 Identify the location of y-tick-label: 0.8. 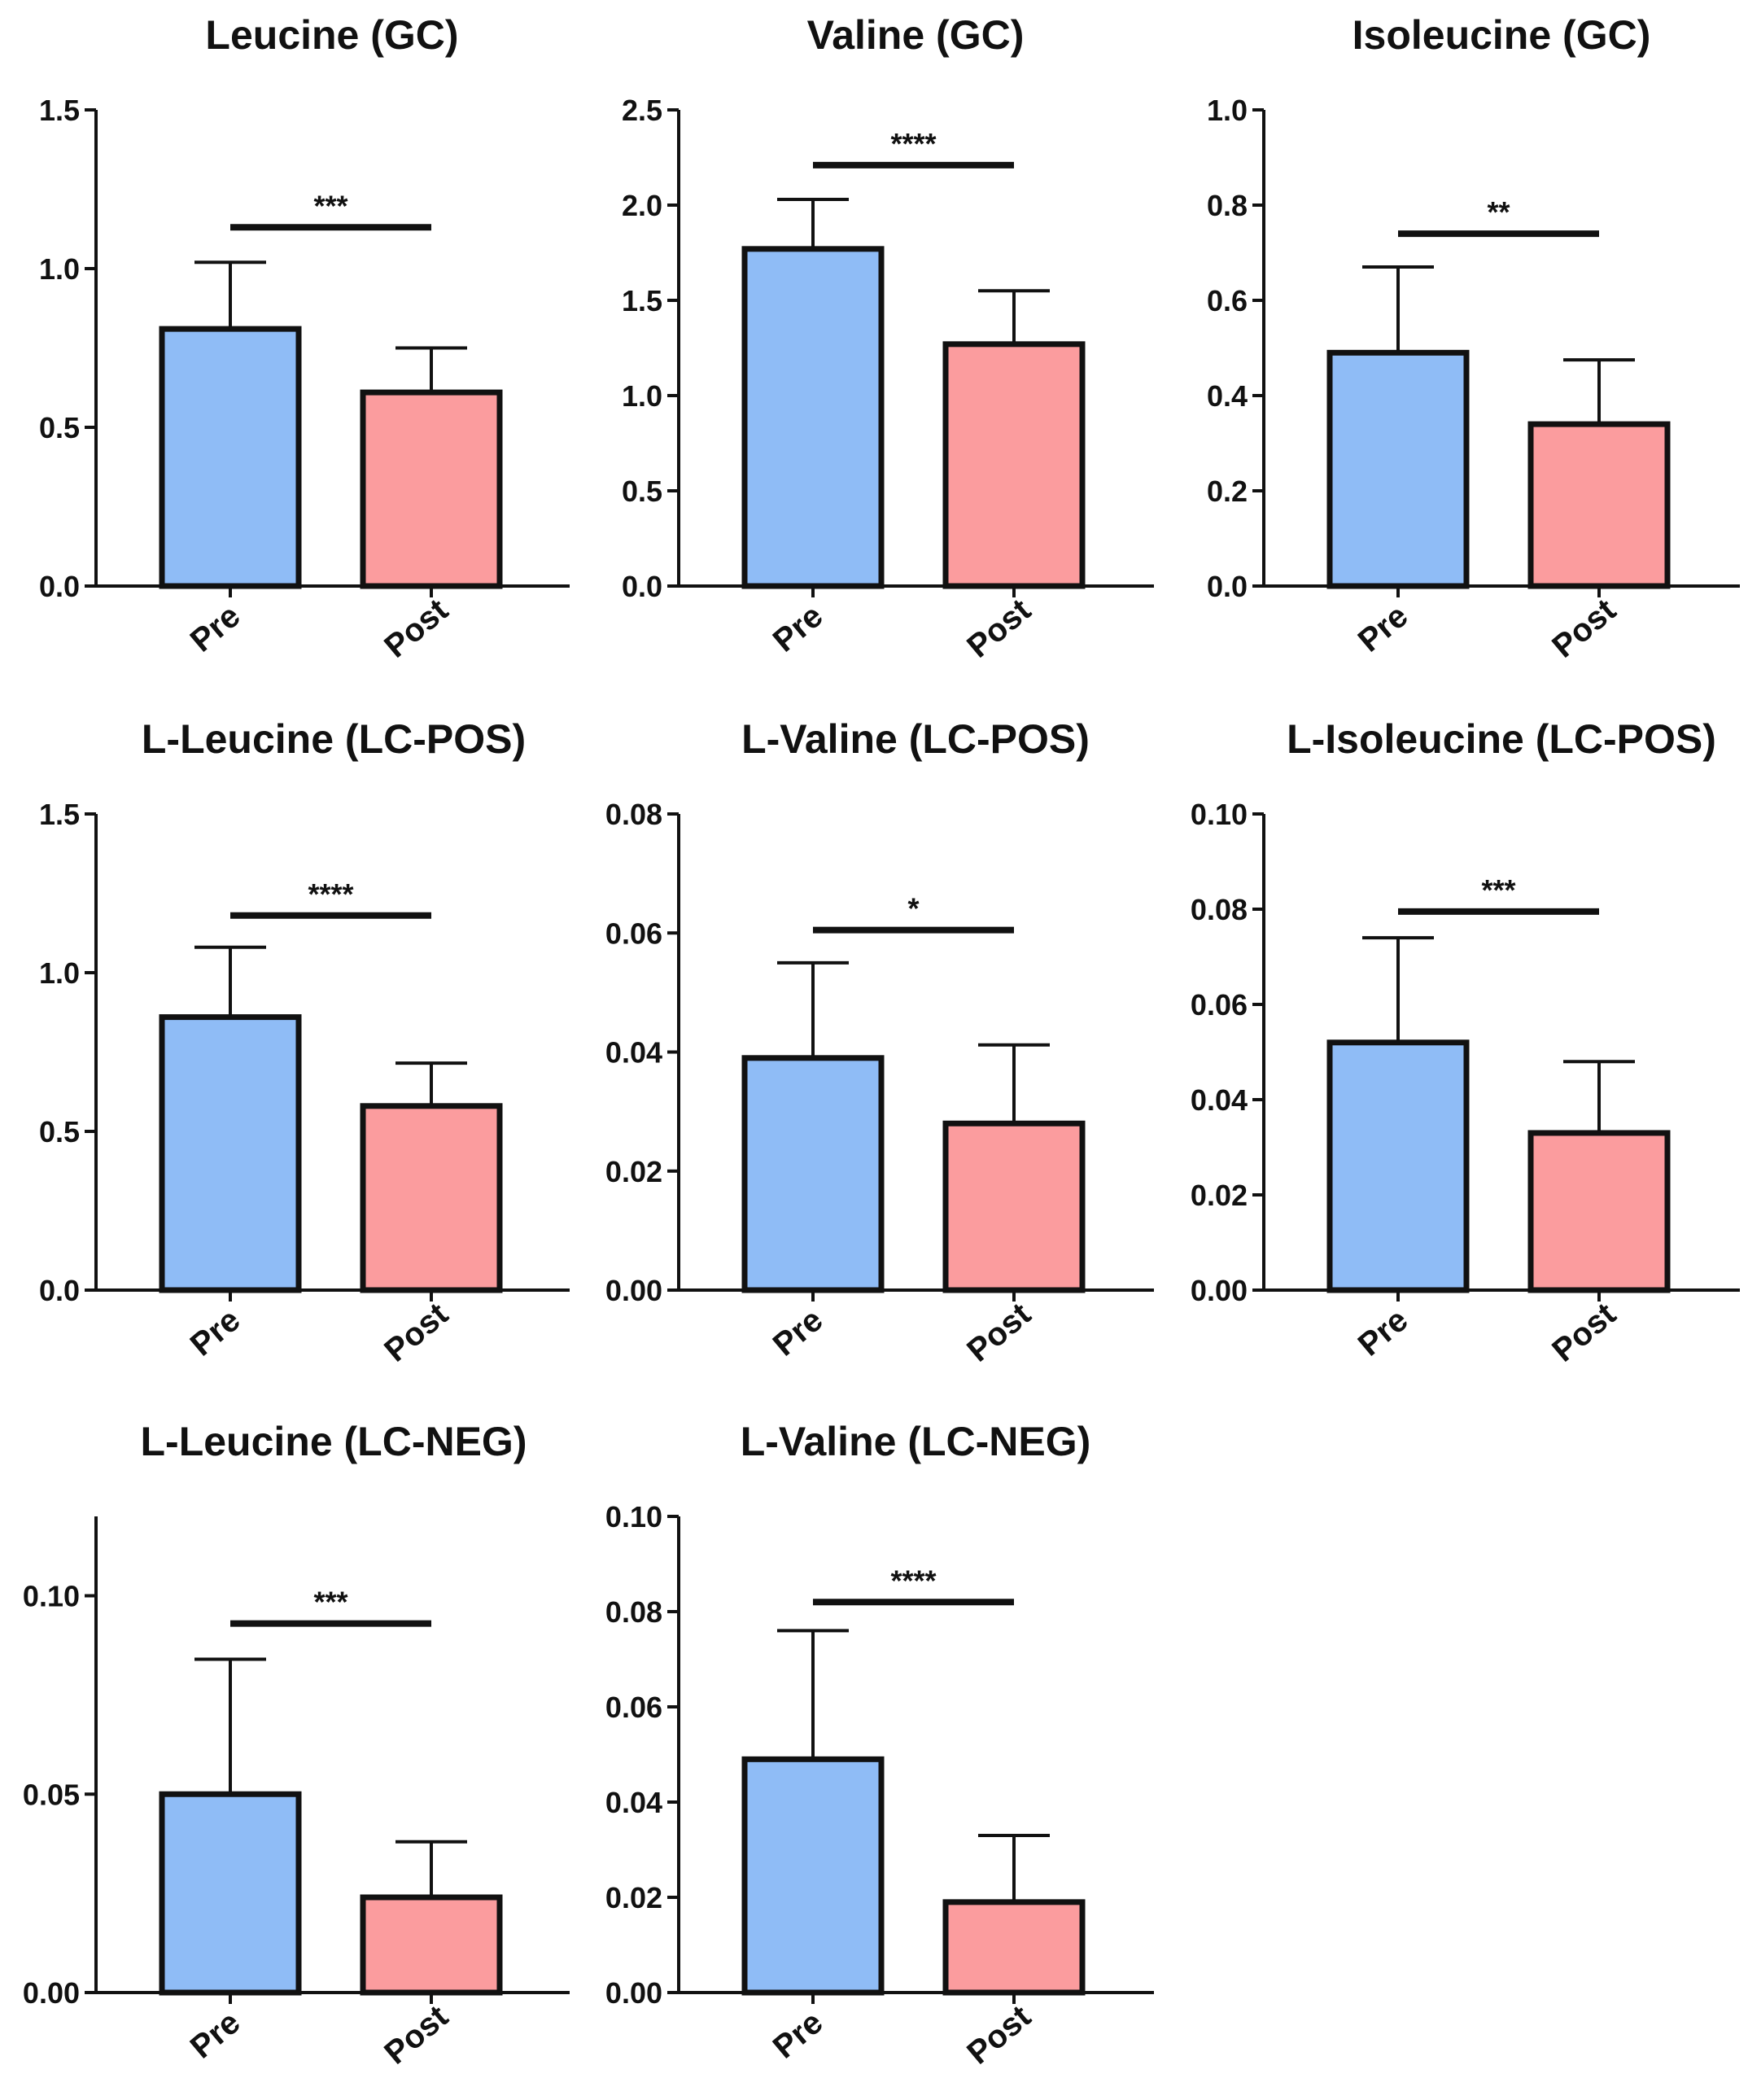
(1227, 206).